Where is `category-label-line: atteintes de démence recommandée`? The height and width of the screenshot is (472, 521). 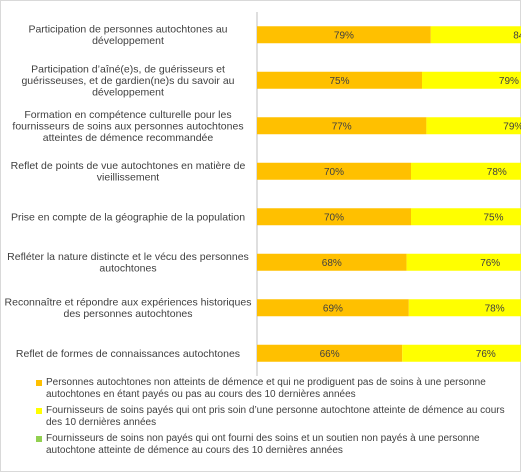 category-label-line: atteintes de démence recommandée is located at coordinates (128, 138).